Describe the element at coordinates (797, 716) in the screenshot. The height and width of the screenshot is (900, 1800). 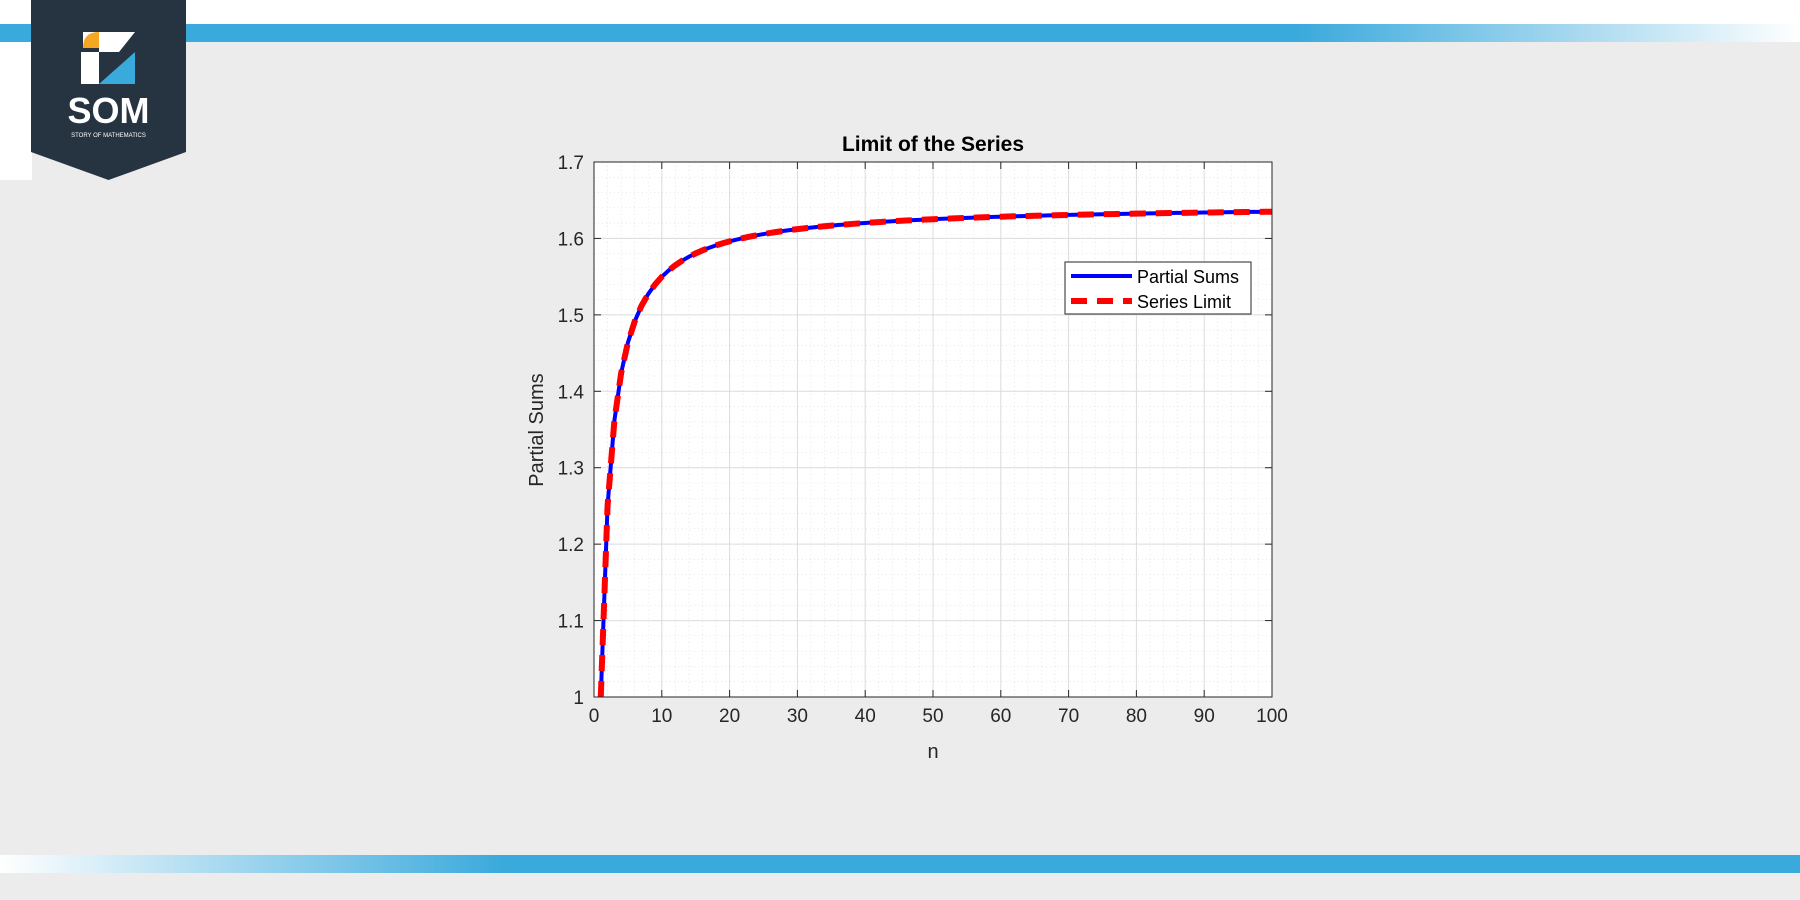
I see `x-tick-label: 30` at that location.